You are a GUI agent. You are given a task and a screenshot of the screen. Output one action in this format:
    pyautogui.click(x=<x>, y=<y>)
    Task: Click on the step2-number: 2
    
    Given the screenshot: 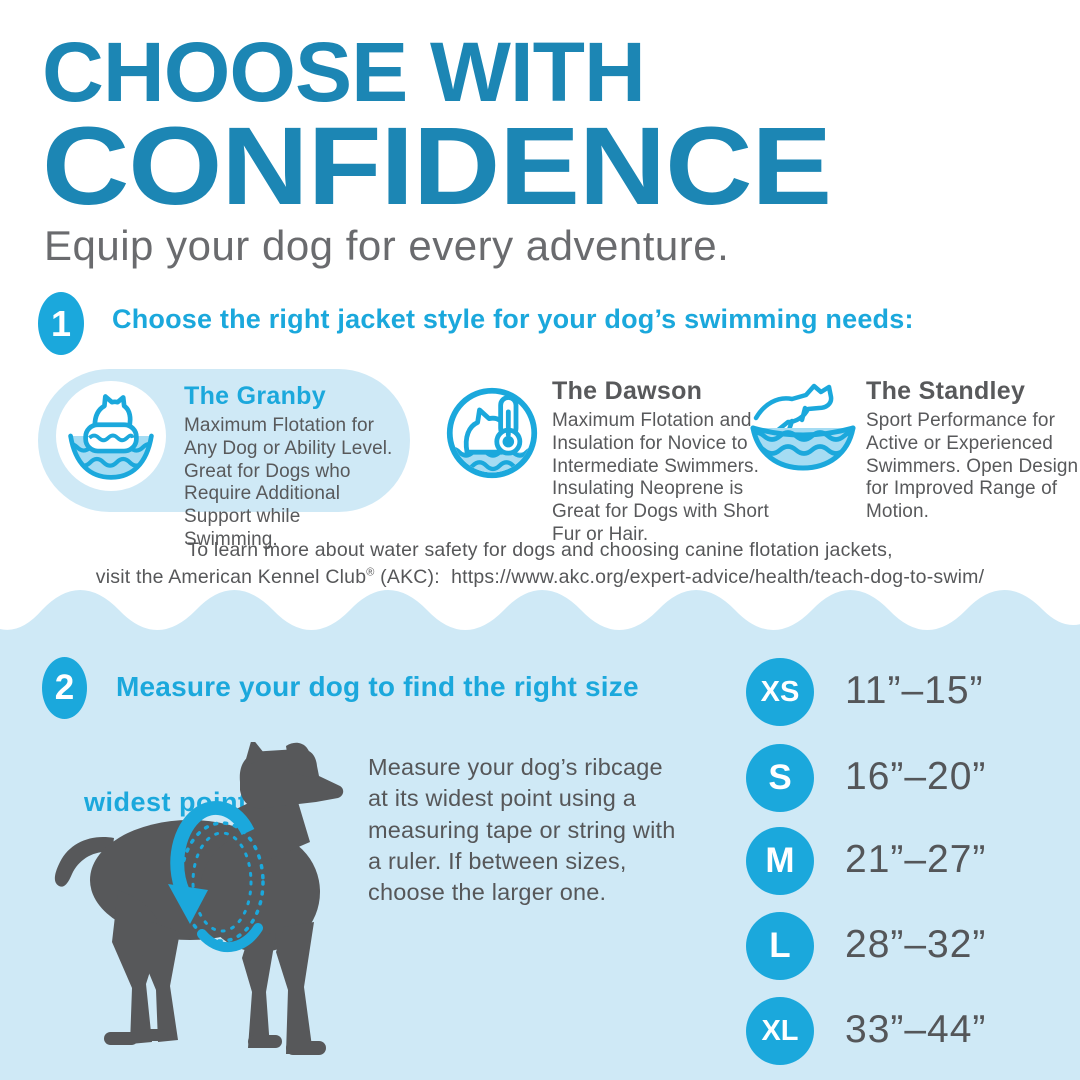 What is the action you would take?
    pyautogui.click(x=64, y=687)
    